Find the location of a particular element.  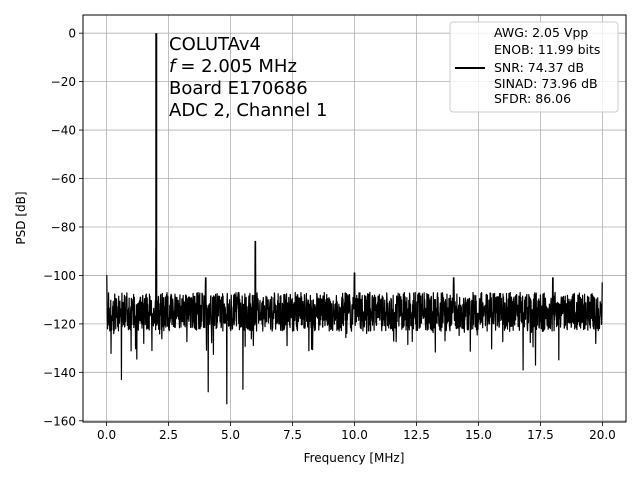

y-axis-ticks: 0 −20 −40 −60 −80 −100 −120 −140 −160 is located at coordinates (63, 227).